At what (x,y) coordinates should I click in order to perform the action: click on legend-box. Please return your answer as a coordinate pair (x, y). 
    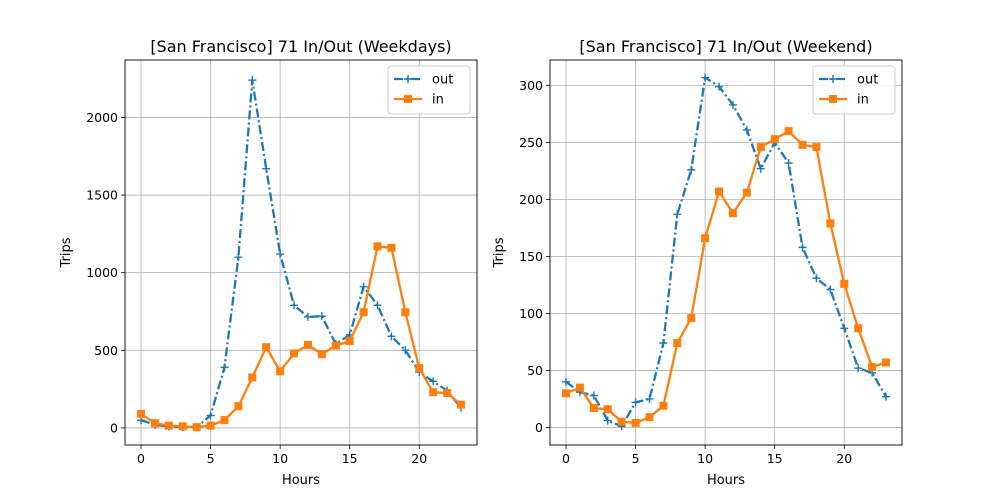
    Looking at the image, I should click on (429, 90).